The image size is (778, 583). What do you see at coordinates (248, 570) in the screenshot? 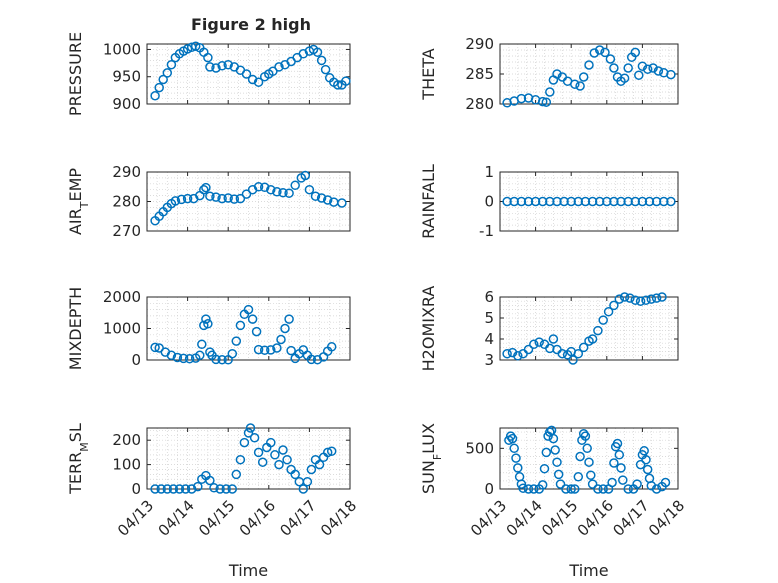
I see `x-axis-label: Time` at bounding box center [248, 570].